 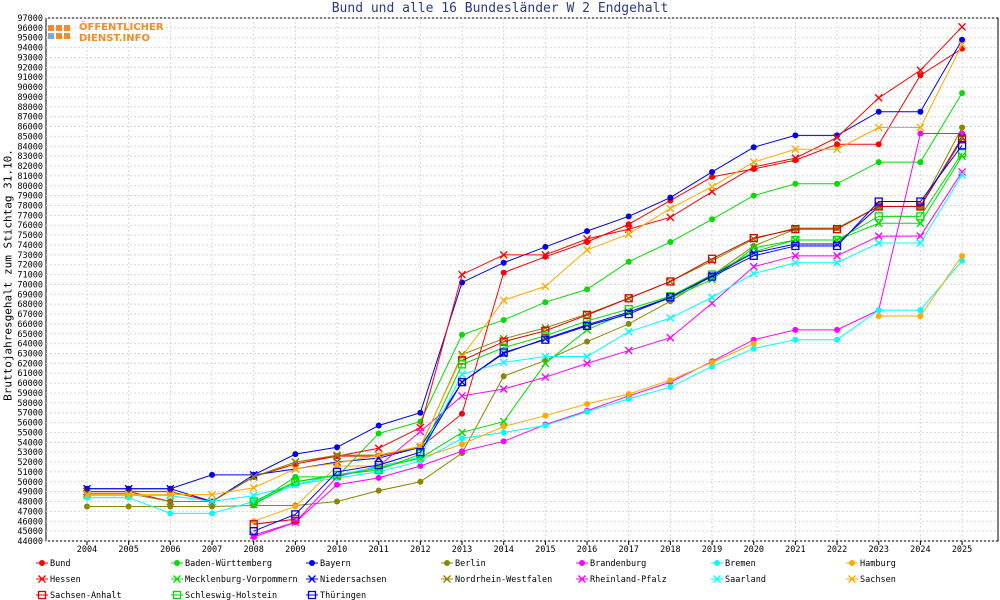 I want to click on y-tick-label: 54000, so click(x=30, y=443).